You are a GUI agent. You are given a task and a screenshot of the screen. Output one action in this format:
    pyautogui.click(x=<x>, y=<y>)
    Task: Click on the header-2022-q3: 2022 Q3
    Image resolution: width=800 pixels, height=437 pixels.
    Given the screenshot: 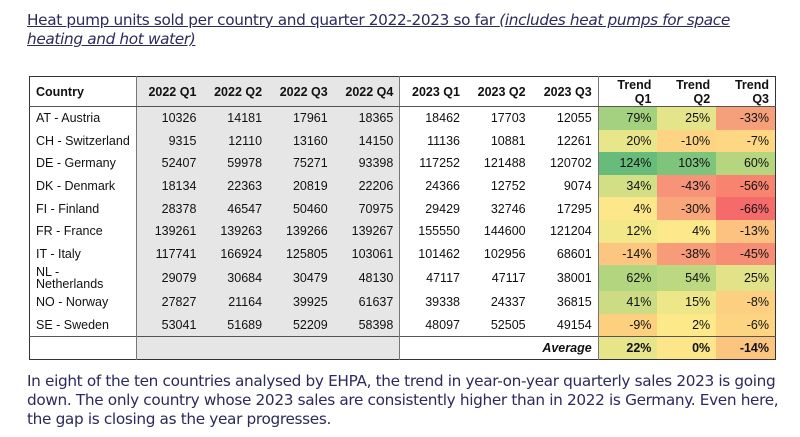 What is the action you would take?
    pyautogui.click(x=301, y=91)
    